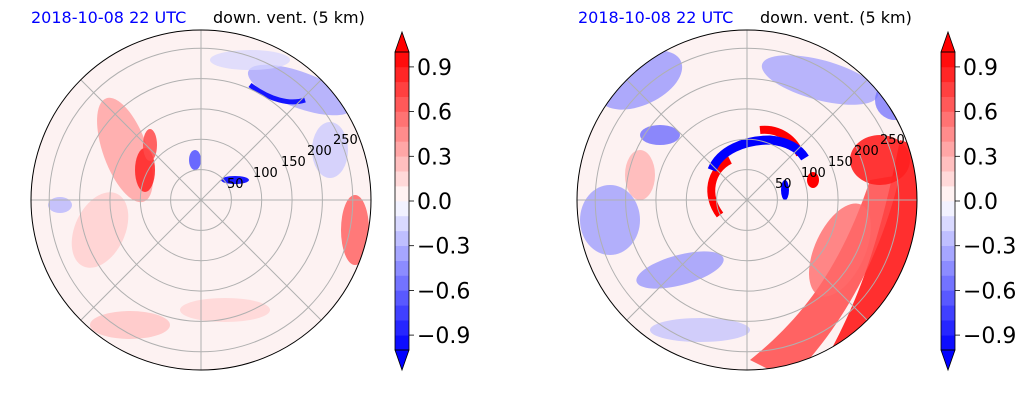 Image resolution: width=1036 pixels, height=401 pixels. Describe the element at coordinates (289, 17) in the screenshot. I see `left-title-variable: down. vent. (5 km)` at that location.